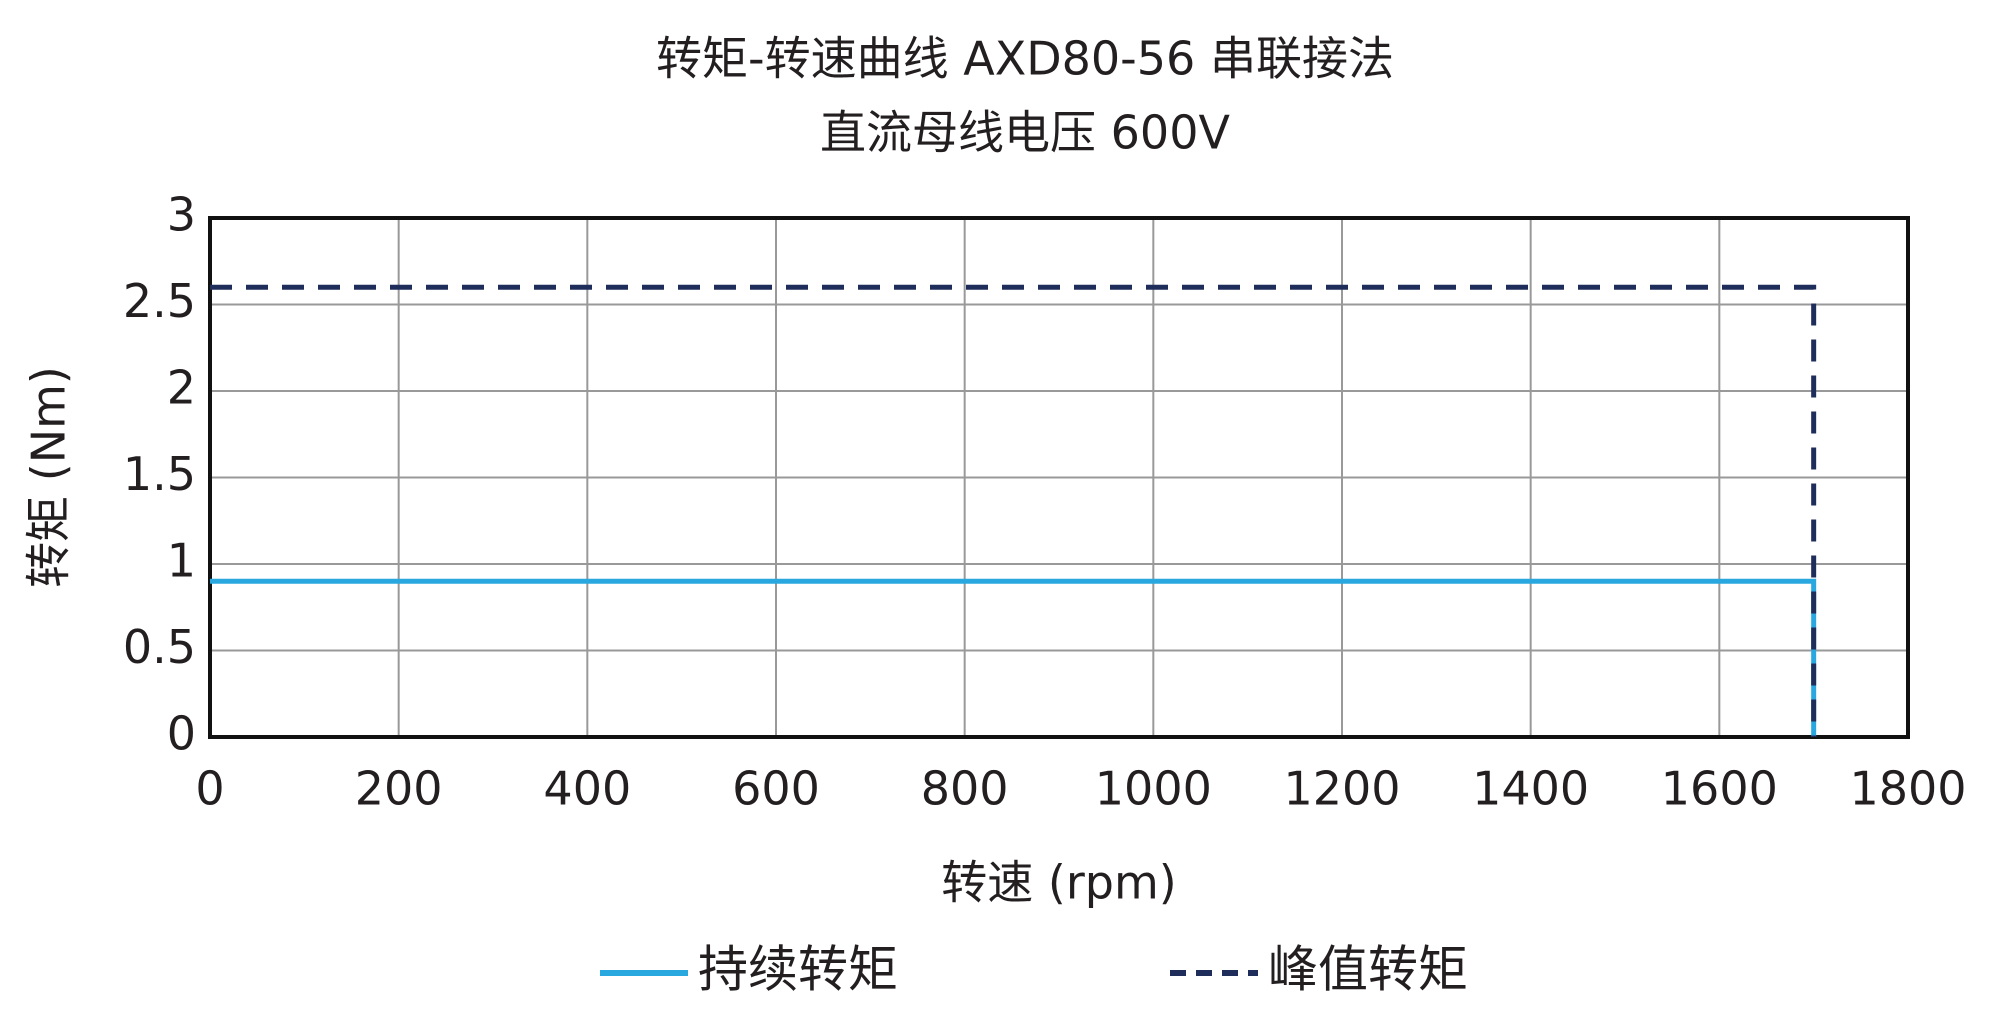  I want to click on x-tick-label: 1800, so click(1907, 789).